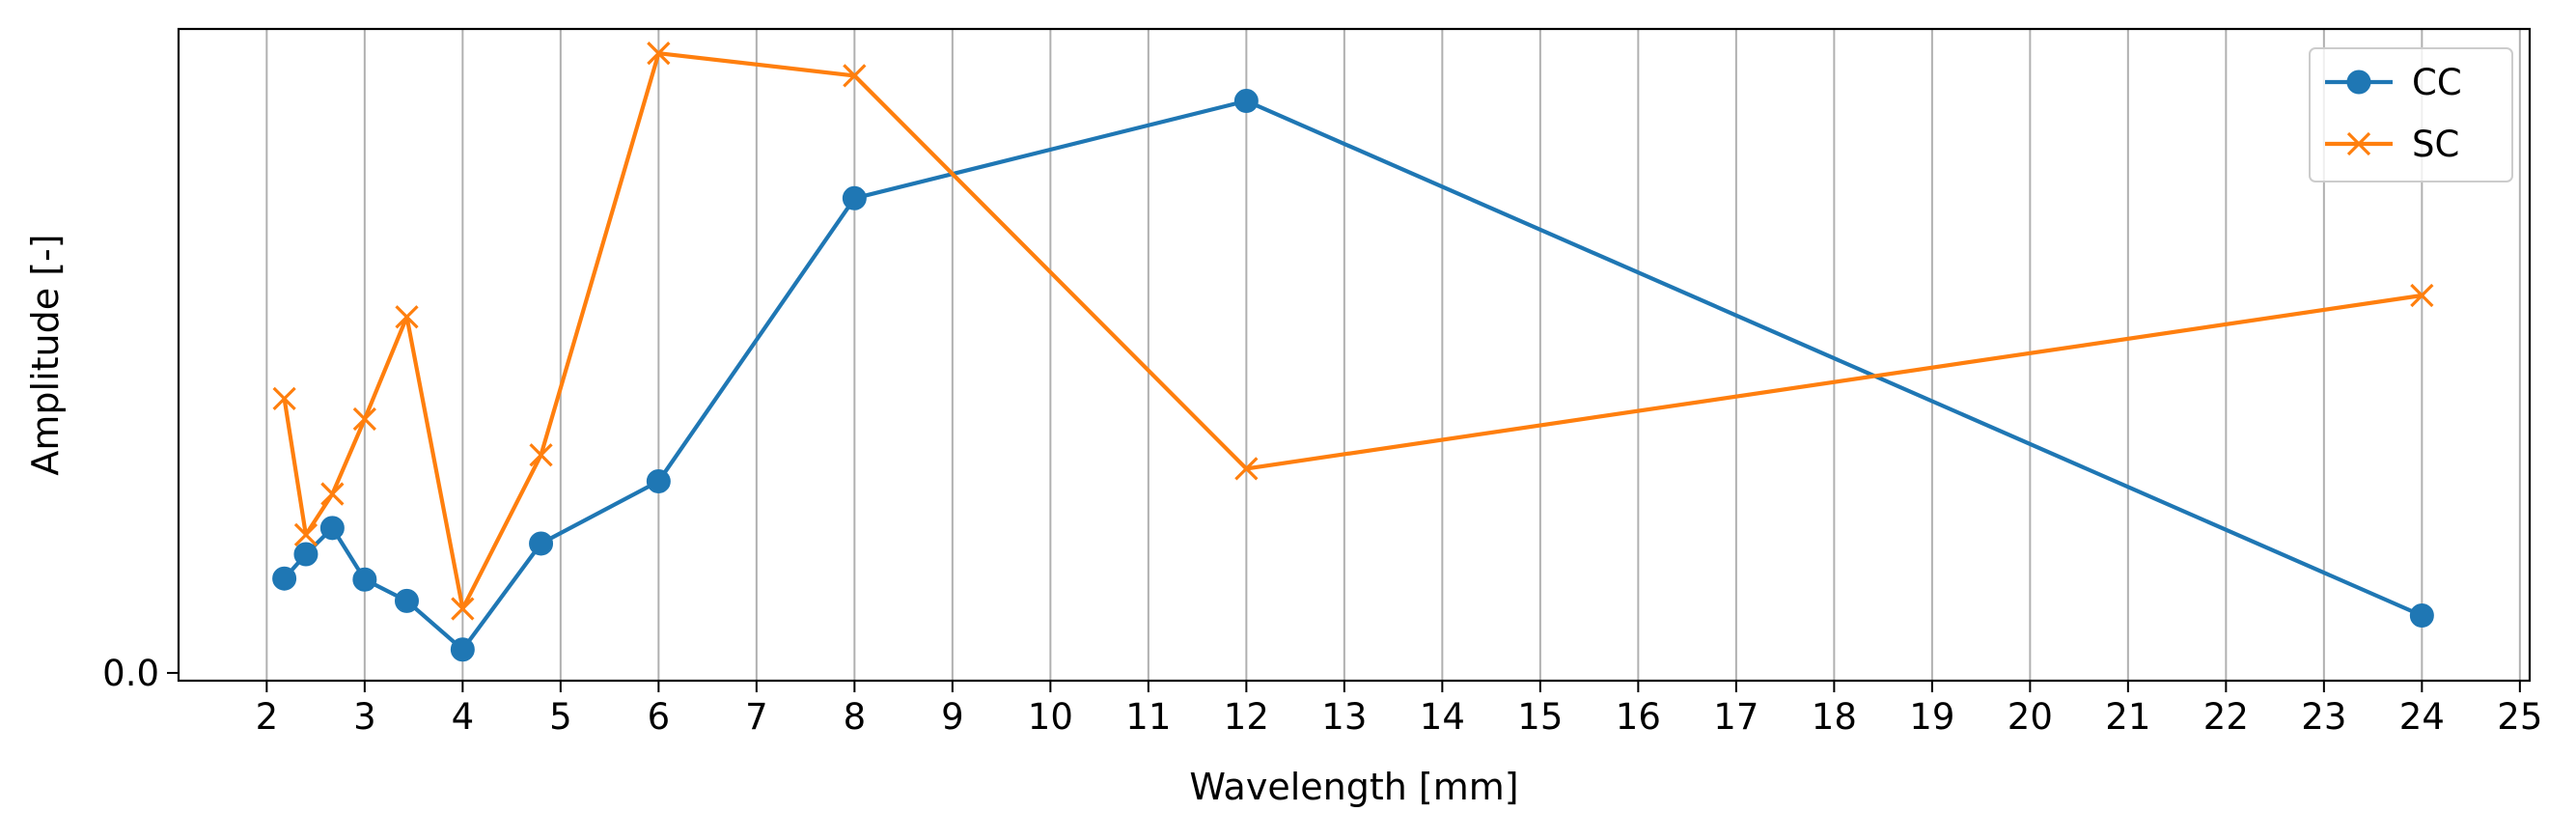 This screenshot has height=840, width=2576. What do you see at coordinates (1540, 717) in the screenshot?
I see `x-tick-label: 15` at bounding box center [1540, 717].